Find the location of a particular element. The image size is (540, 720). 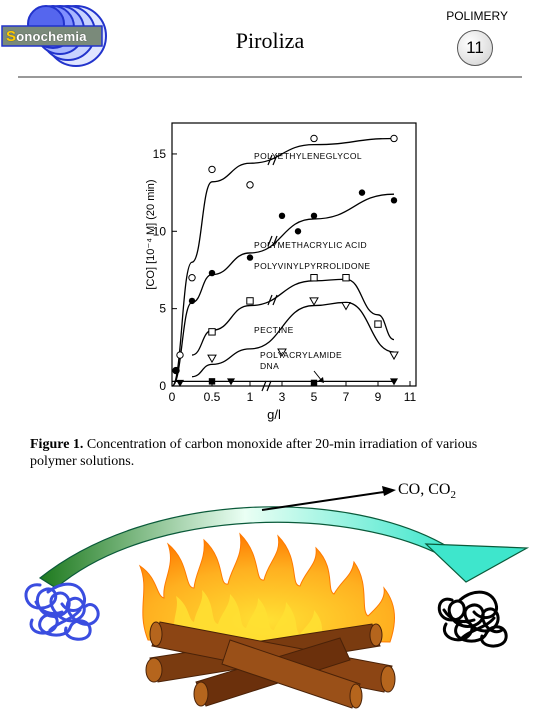

y-tick-label: 0 is located at coordinates (162, 386).